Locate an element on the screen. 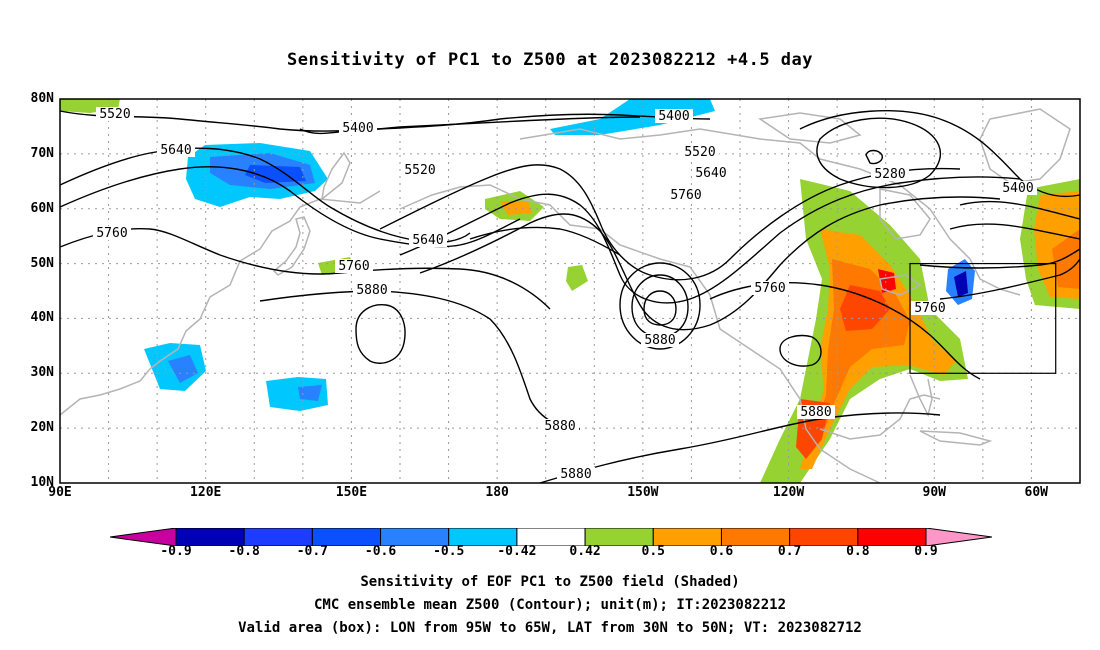 This screenshot has height=650, width=1100. colorbar-tick-label: -0.8 is located at coordinates (244, 551).